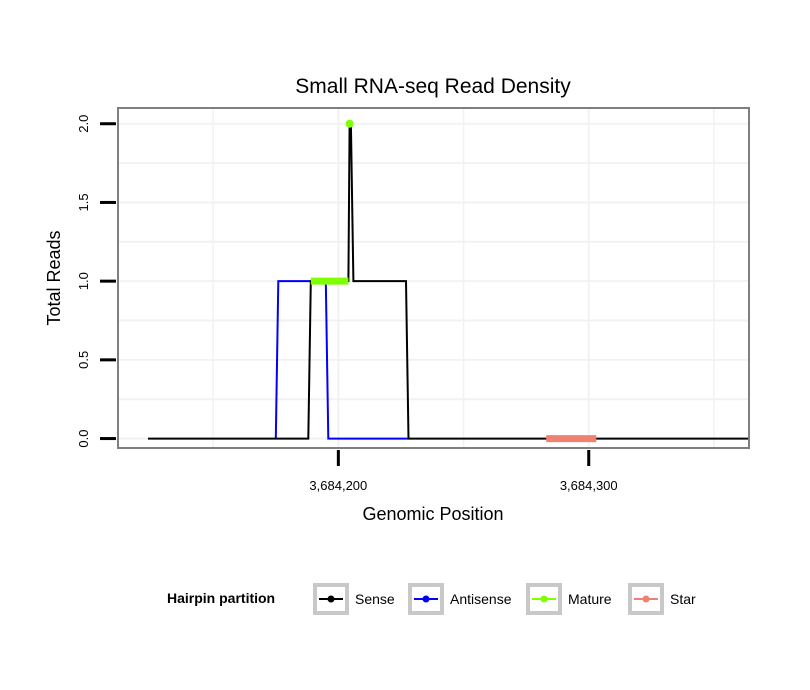 The width and height of the screenshot is (810, 690). I want to click on chart-title: Small RNA-seq Read Density, so click(433, 86).